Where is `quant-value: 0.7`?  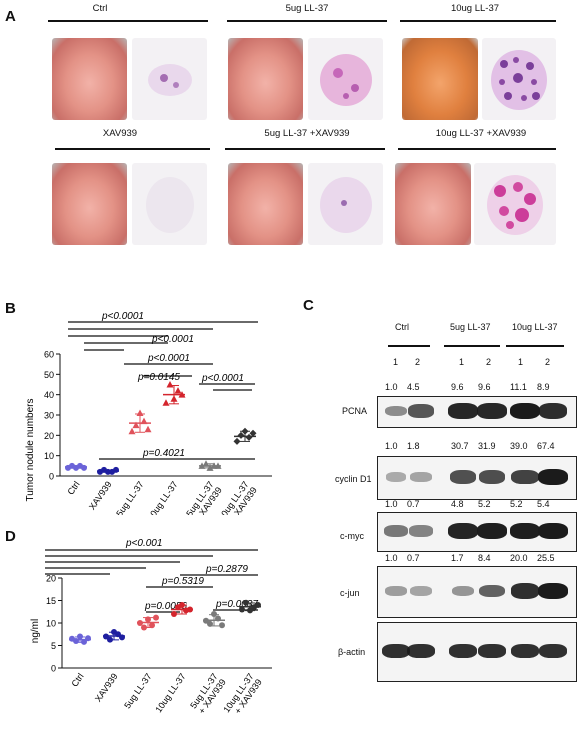 quant-value: 0.7 is located at coordinates (413, 504).